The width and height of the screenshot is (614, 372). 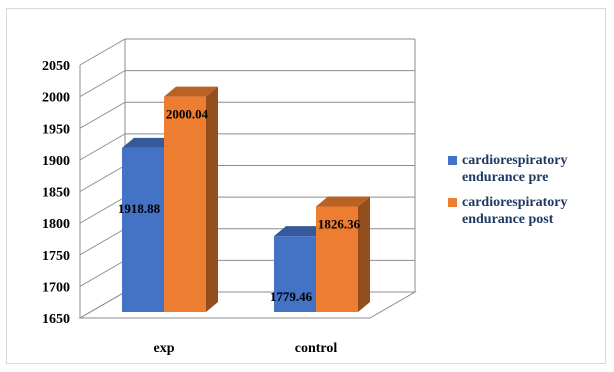 What do you see at coordinates (515, 169) in the screenshot?
I see `legend-label-pre: cardiorespiratory endurance pre` at bounding box center [515, 169].